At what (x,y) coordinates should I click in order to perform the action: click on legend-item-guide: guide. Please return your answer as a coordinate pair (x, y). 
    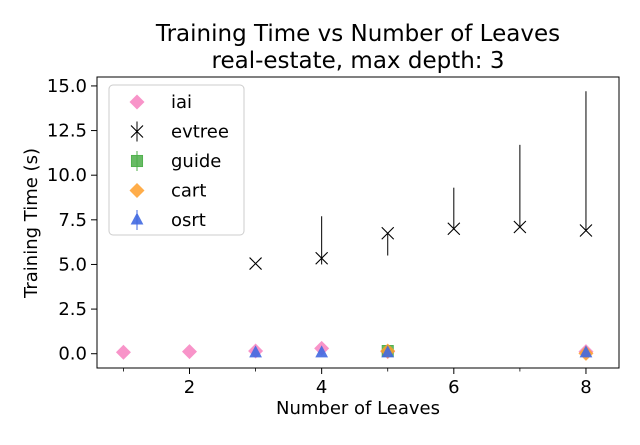
    Looking at the image, I should click on (175, 161).